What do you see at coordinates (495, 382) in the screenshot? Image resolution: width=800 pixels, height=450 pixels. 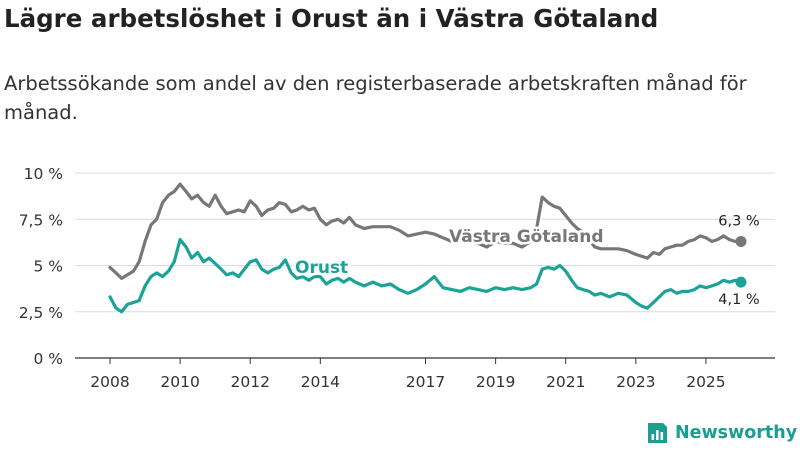 I see `x-tick-label: 2019` at bounding box center [495, 382].